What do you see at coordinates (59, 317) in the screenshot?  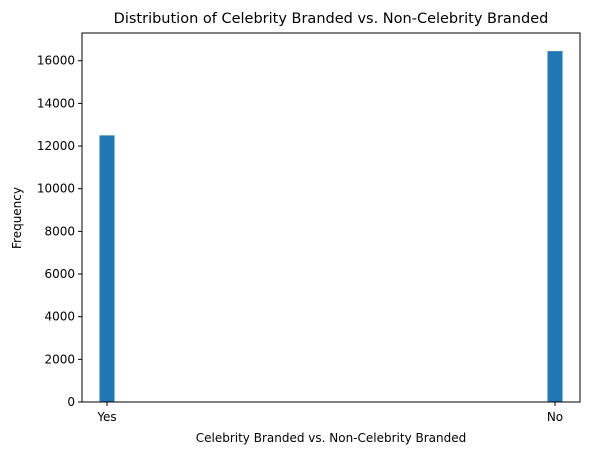 I see `y-tick-label: 4000` at bounding box center [59, 317].